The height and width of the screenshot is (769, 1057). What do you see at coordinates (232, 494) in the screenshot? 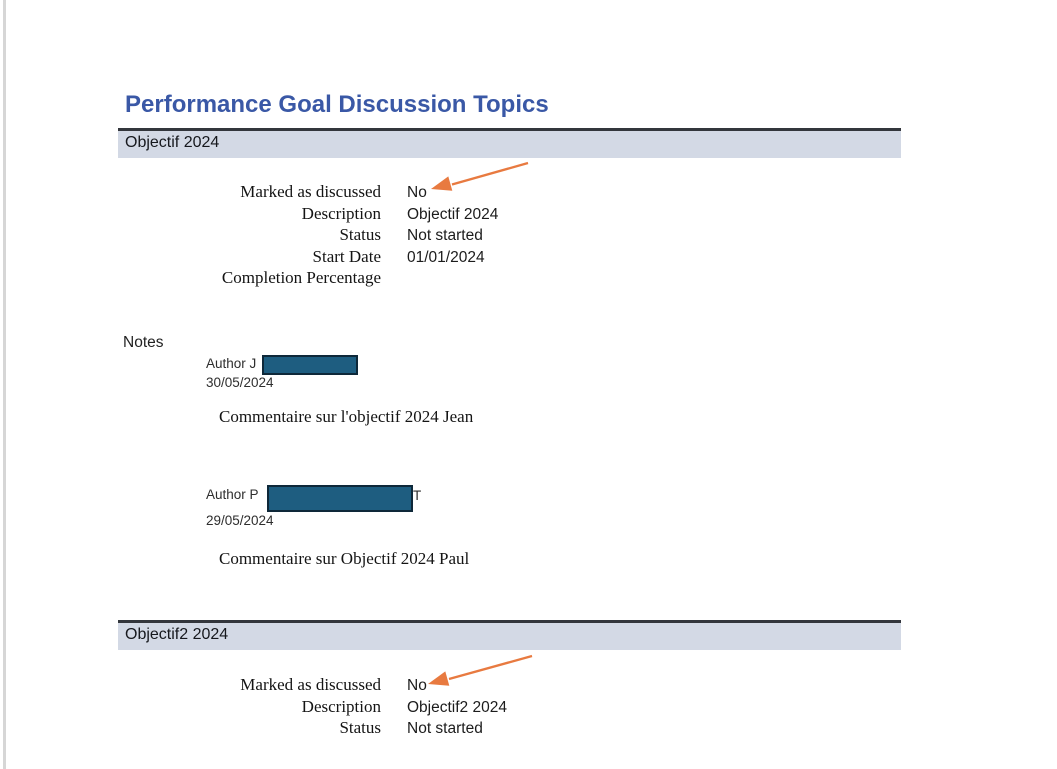
I see `note-author: Author P` at bounding box center [232, 494].